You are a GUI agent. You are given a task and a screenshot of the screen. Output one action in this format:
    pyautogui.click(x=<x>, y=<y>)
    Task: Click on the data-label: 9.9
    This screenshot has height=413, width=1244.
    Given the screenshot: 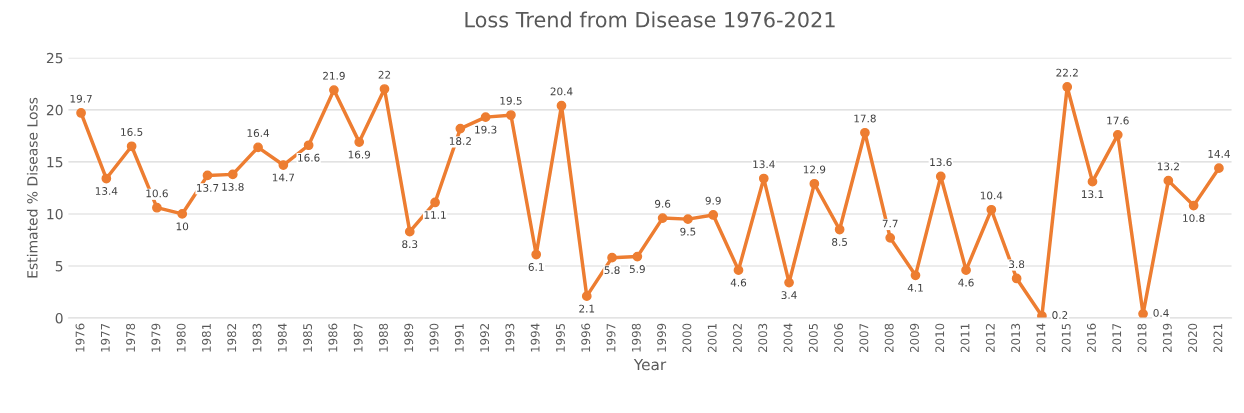 What is the action you would take?
    pyautogui.click(x=713, y=200)
    